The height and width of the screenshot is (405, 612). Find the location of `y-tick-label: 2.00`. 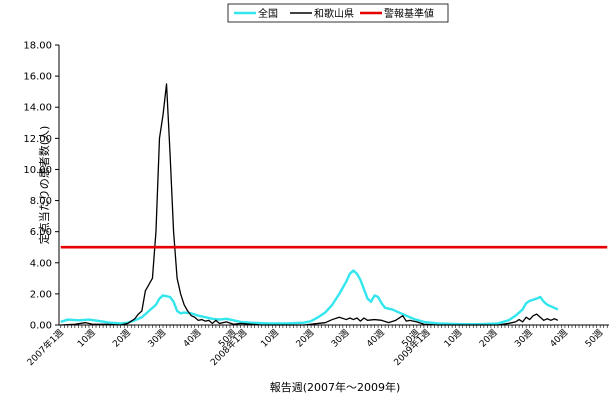

y-tick-label: 2.00 is located at coordinates (41, 294).